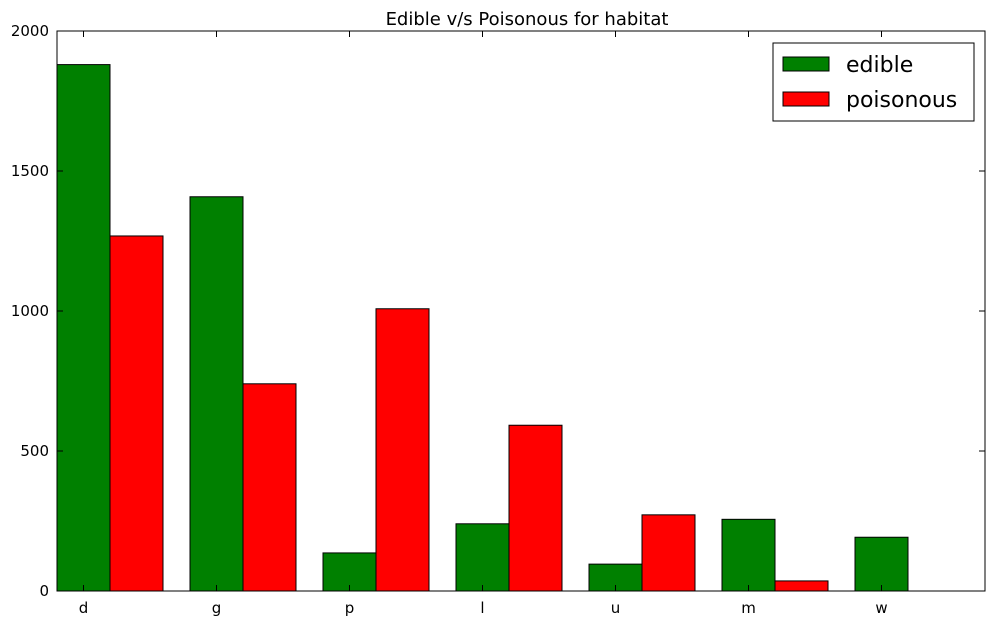 The image size is (995, 625). Describe the element at coordinates (349, 572) in the screenshot. I see `bar-edible-p` at that location.